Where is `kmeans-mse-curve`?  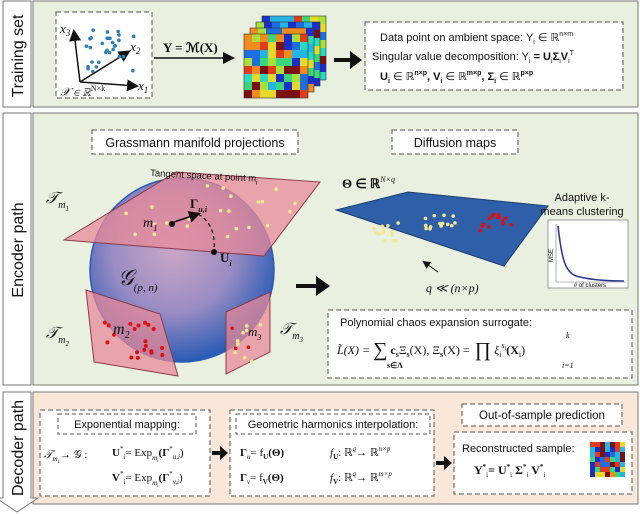
kmeans-mse-curve is located at coordinates (591, 253).